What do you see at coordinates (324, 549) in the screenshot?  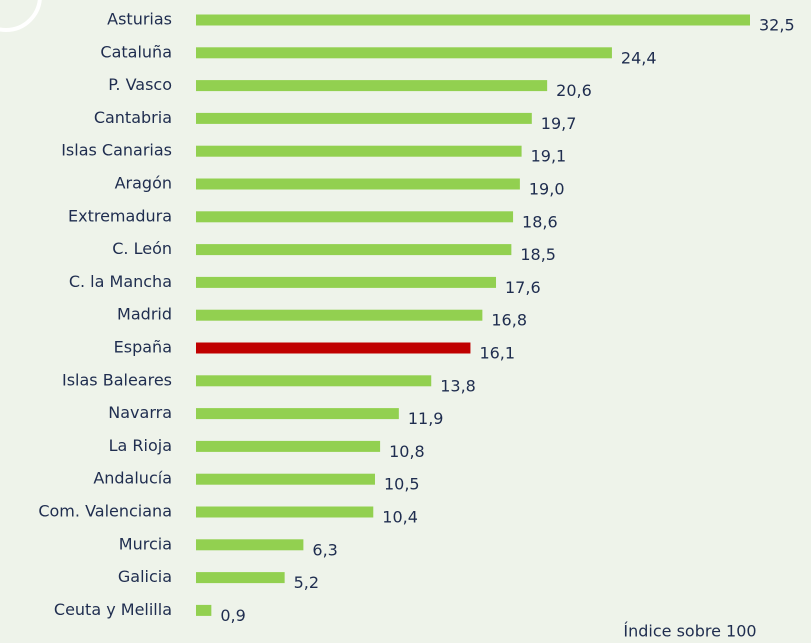 I see `value-label: 6,3` at bounding box center [324, 549].